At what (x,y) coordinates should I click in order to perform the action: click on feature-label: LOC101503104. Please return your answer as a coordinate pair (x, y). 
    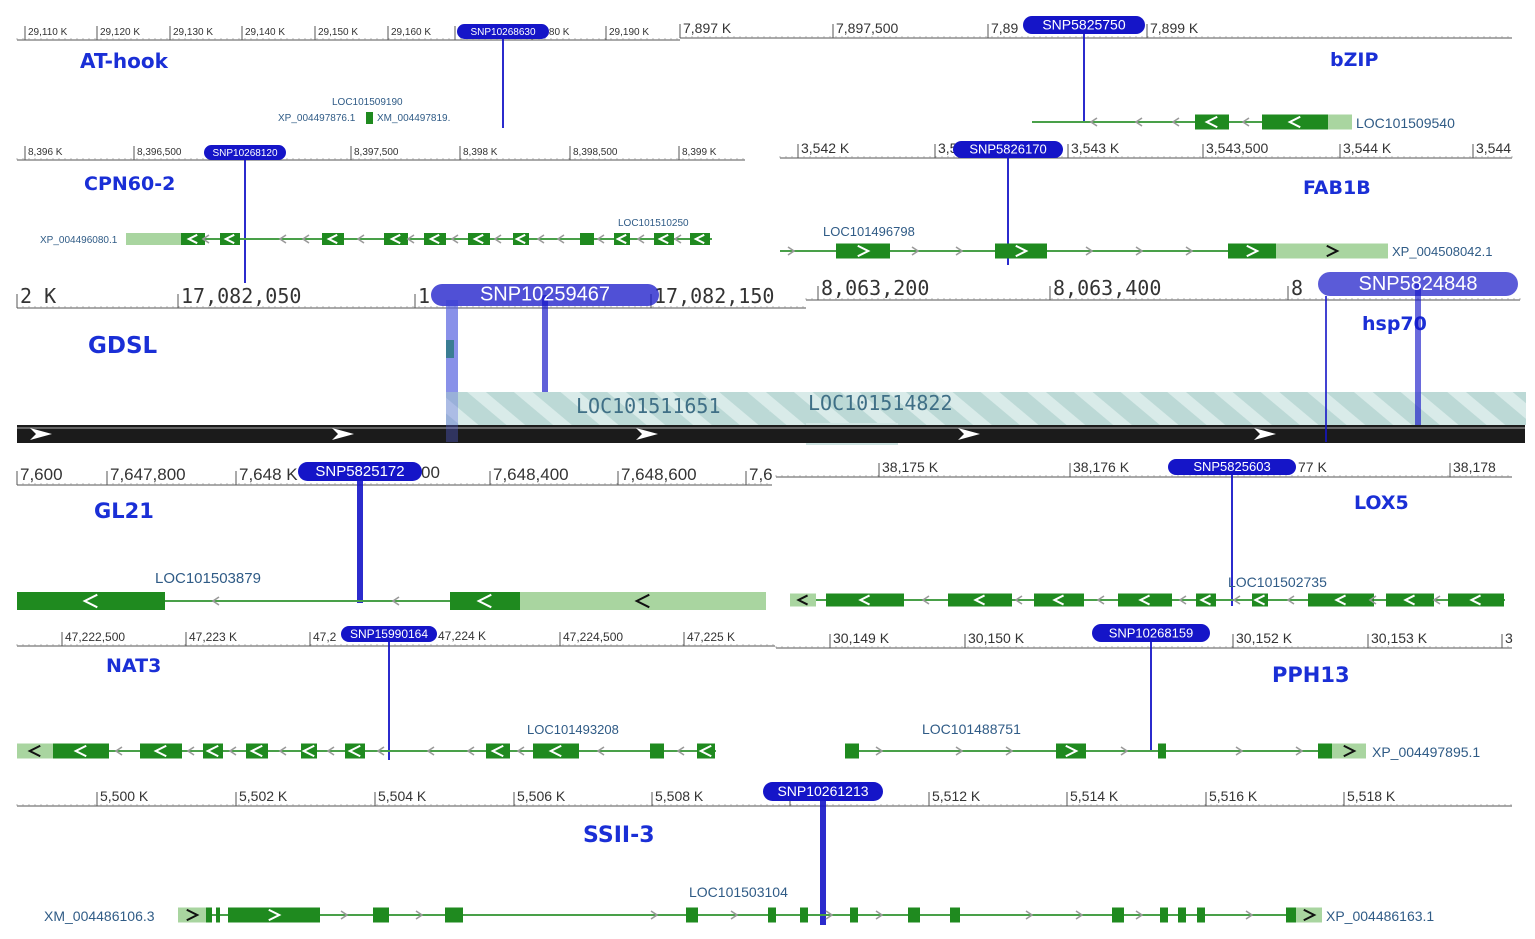
    Looking at the image, I should click on (738, 892).